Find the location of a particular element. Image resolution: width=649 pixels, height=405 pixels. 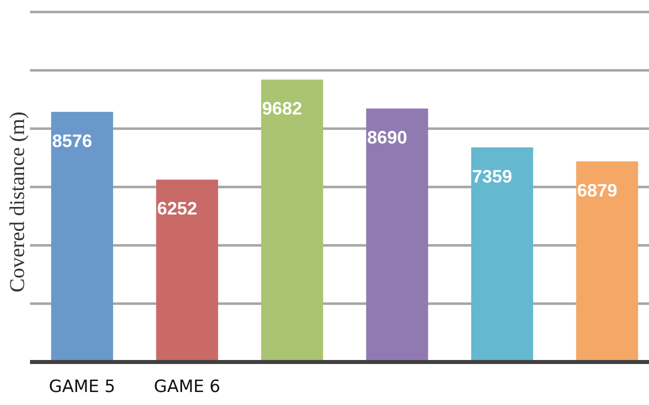

data-label: 6879 is located at coordinates (597, 190).